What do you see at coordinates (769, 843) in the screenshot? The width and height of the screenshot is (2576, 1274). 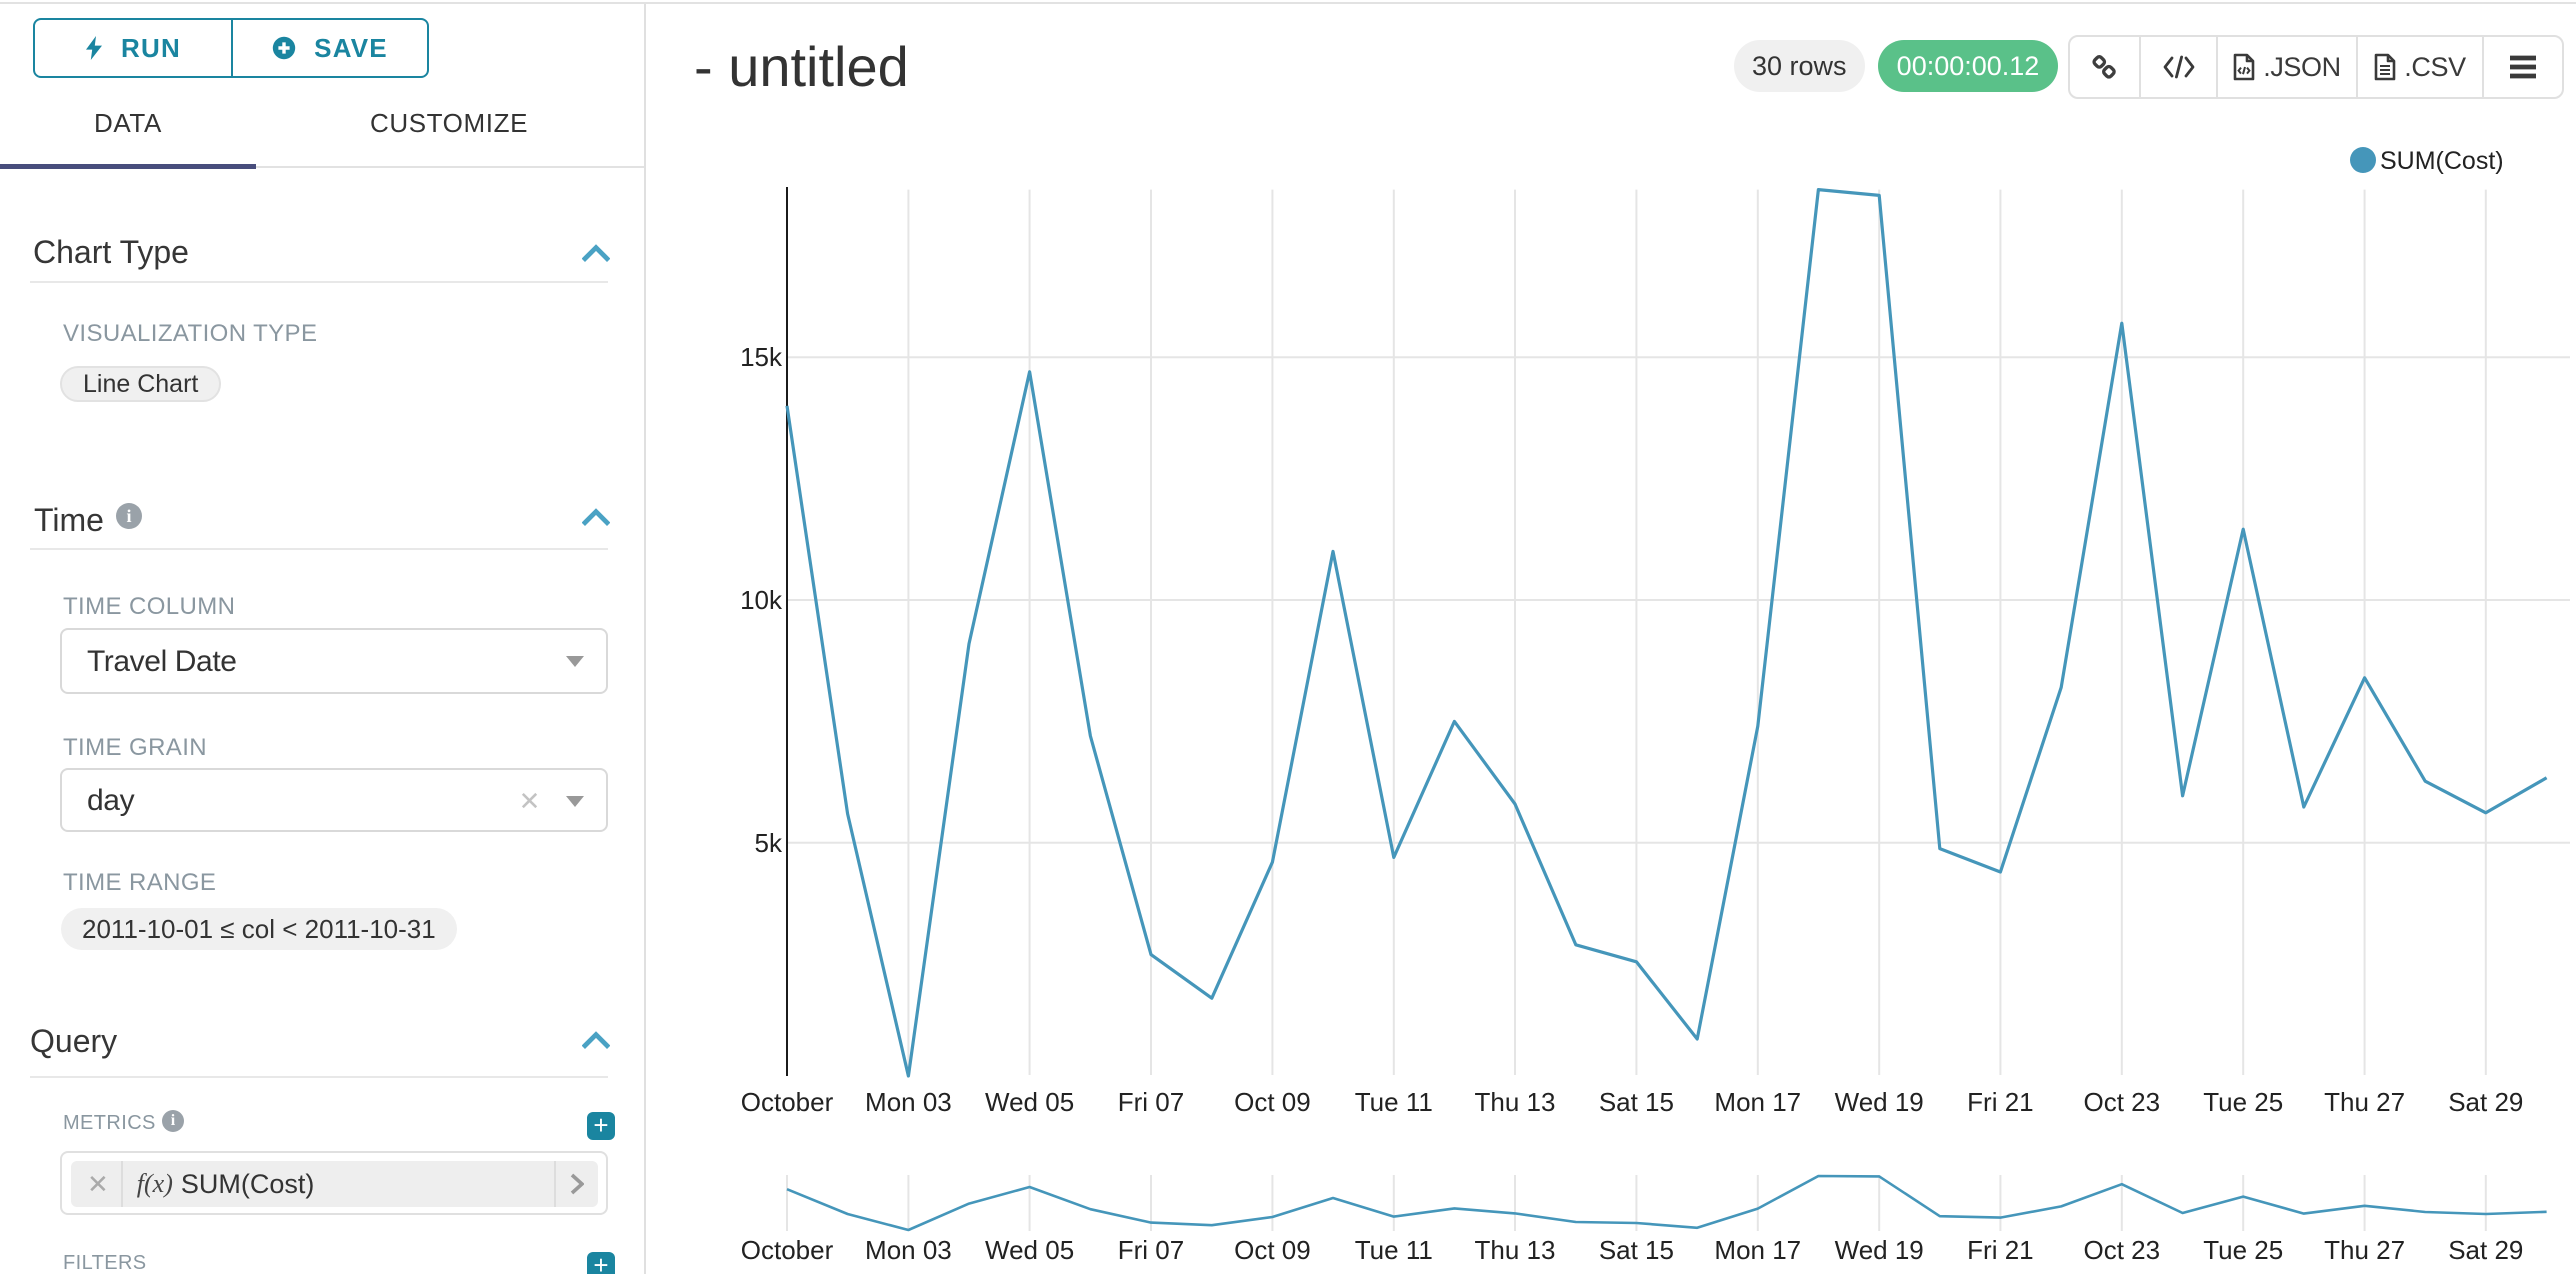 I see `svg-text: 5k` at bounding box center [769, 843].